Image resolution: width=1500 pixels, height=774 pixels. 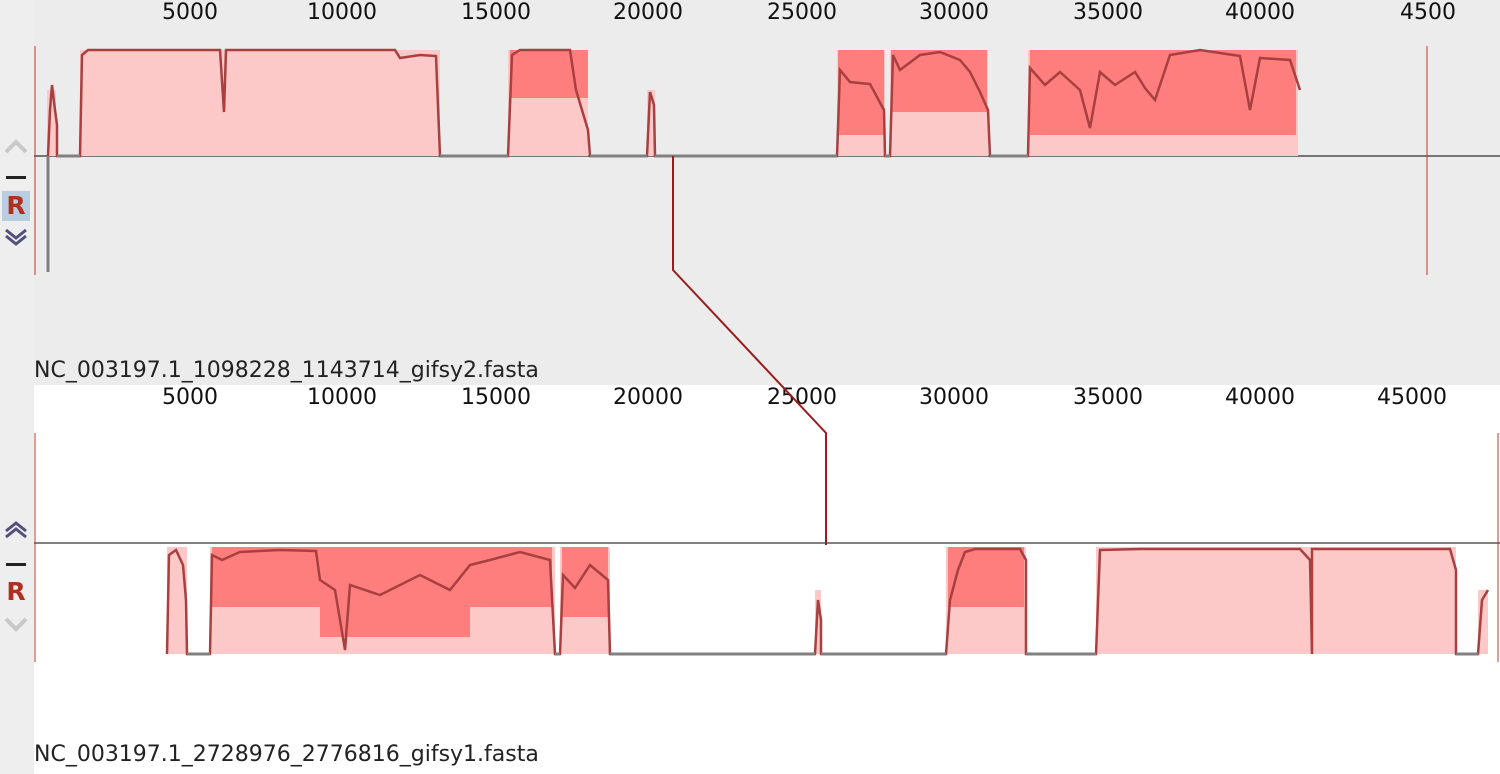 I want to click on sequence-name-label: NC_003197.1_2728976_2776816_gifsy1.fasta, so click(x=286, y=754).